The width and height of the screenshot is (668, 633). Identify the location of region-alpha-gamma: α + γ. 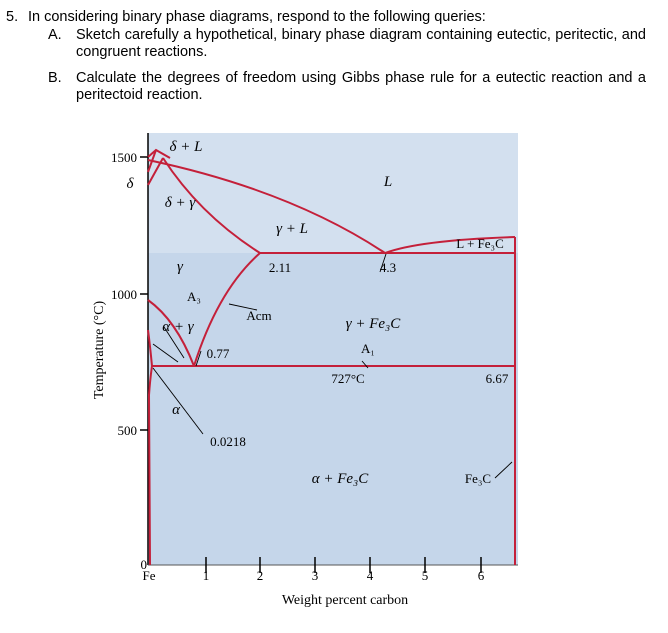
(178, 327).